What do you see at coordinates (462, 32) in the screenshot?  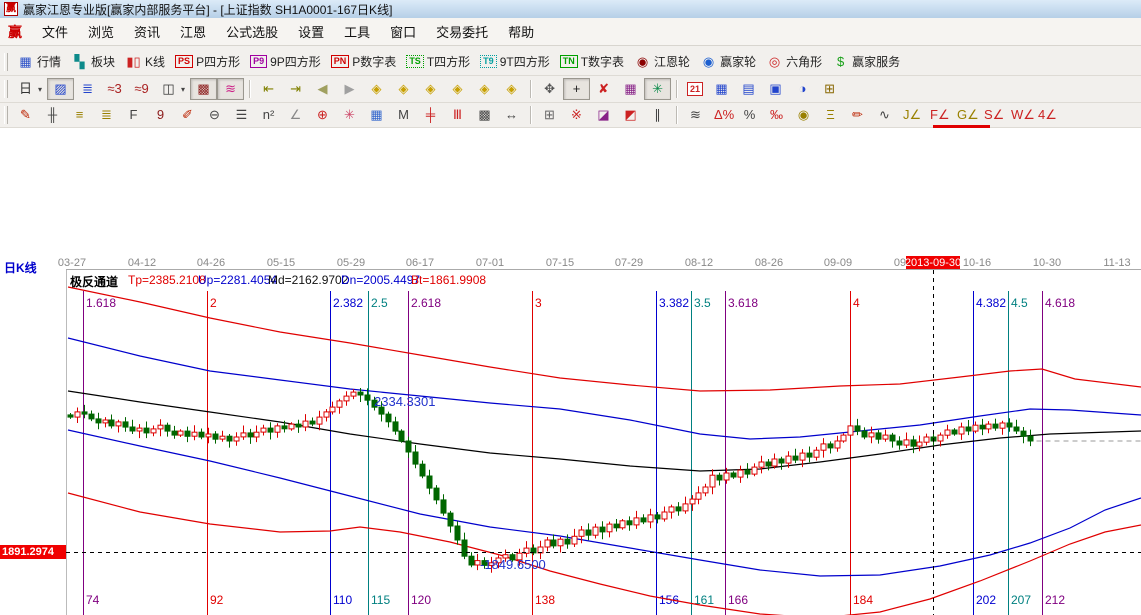 I see `menu-item-8: 交易委托` at bounding box center [462, 32].